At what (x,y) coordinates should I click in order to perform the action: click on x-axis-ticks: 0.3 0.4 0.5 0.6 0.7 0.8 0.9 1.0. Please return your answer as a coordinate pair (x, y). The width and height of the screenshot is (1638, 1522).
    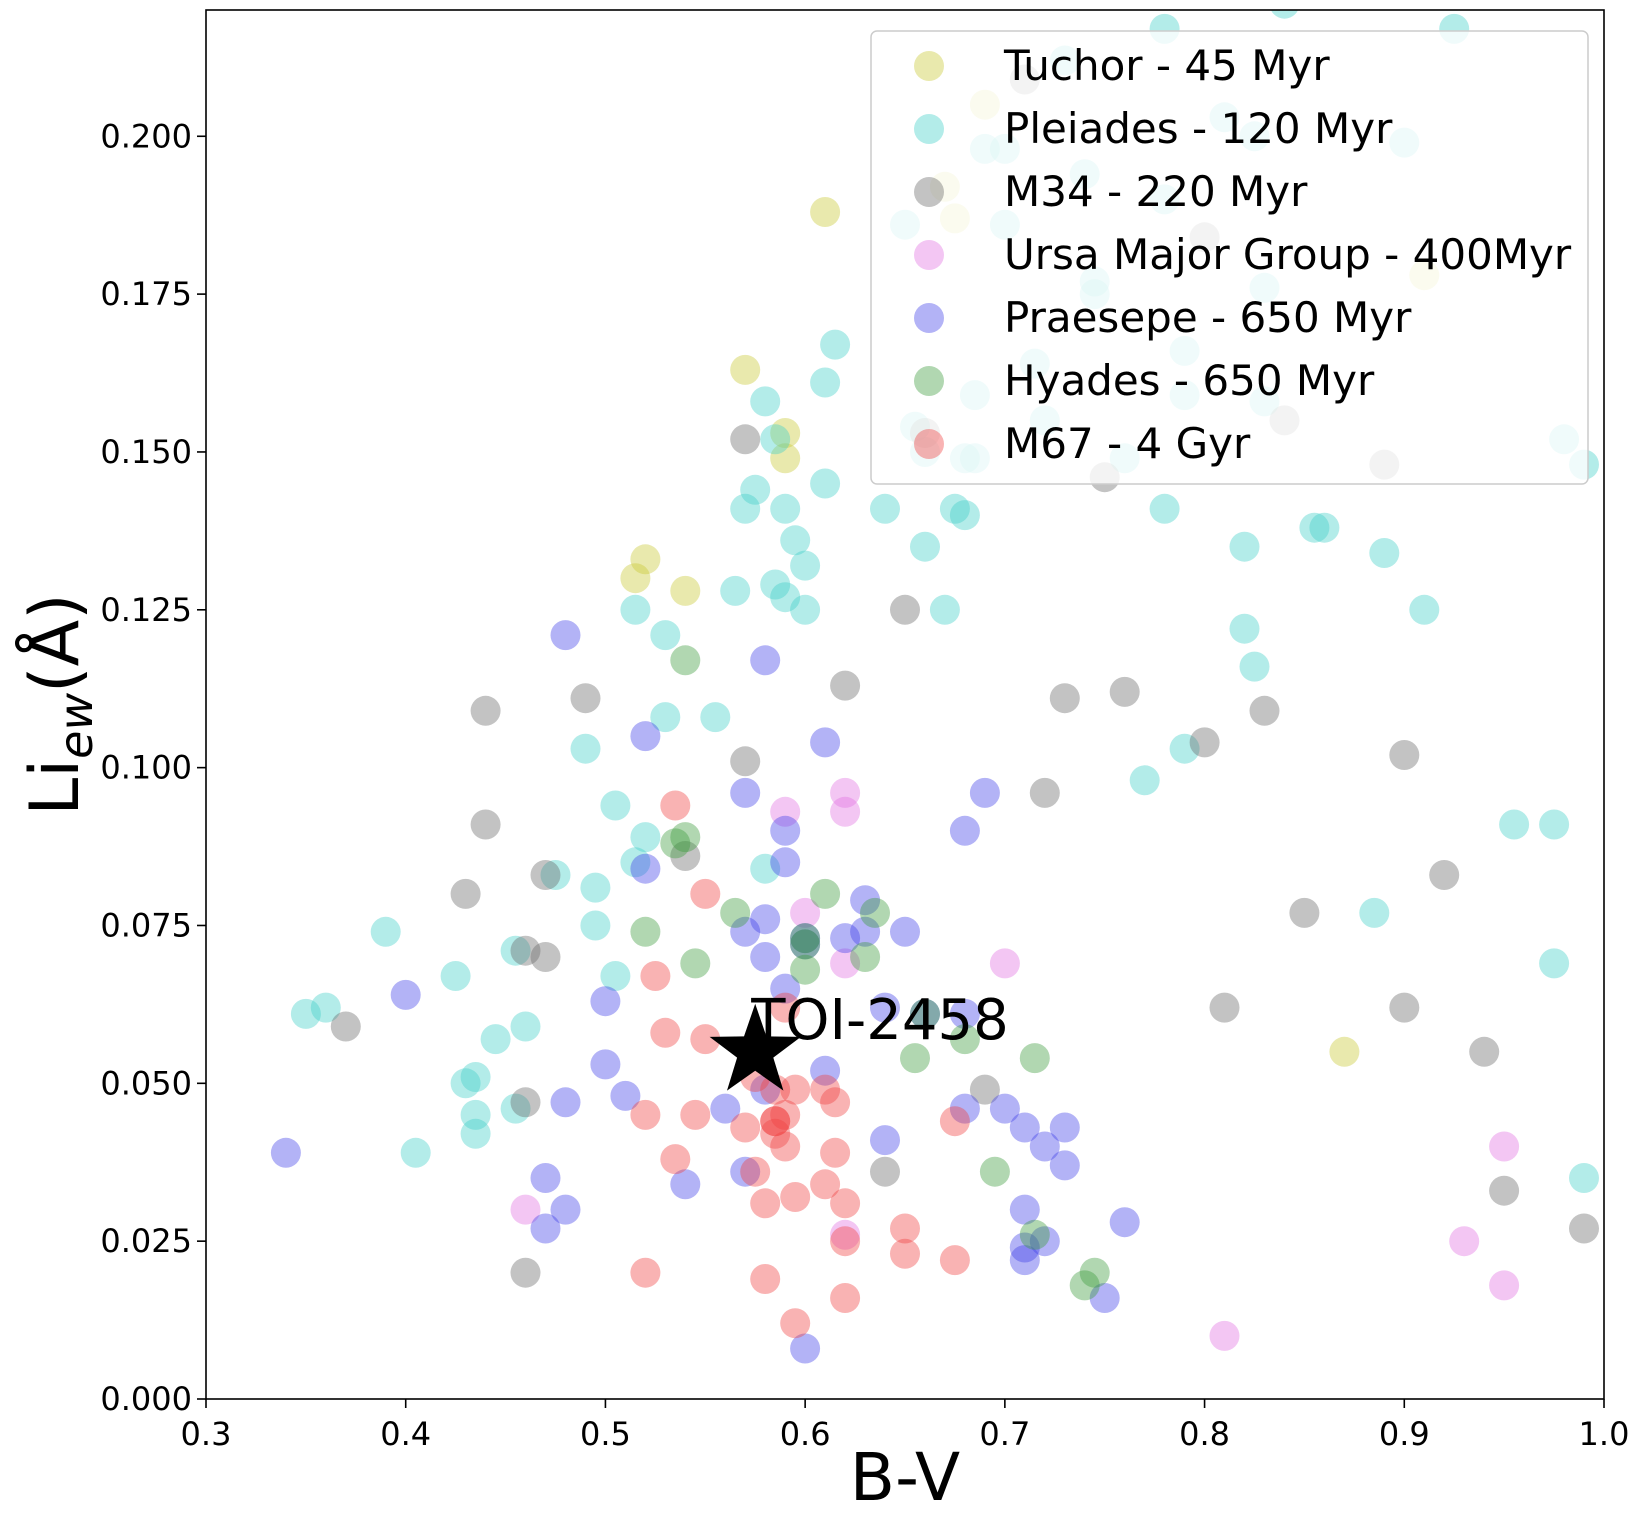
    Looking at the image, I should click on (905, 1426).